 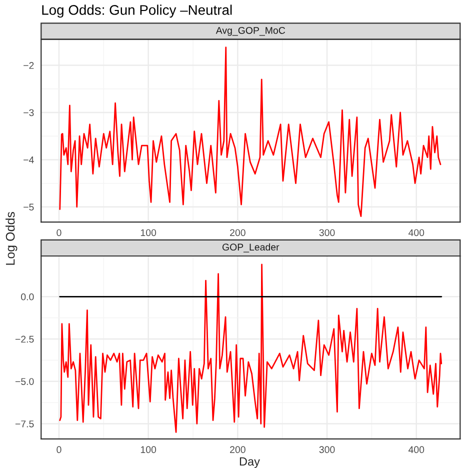 What do you see at coordinates (137, 11) in the screenshot?
I see `chart-title: Log Odds: Gun Policy –Neutral` at bounding box center [137, 11].